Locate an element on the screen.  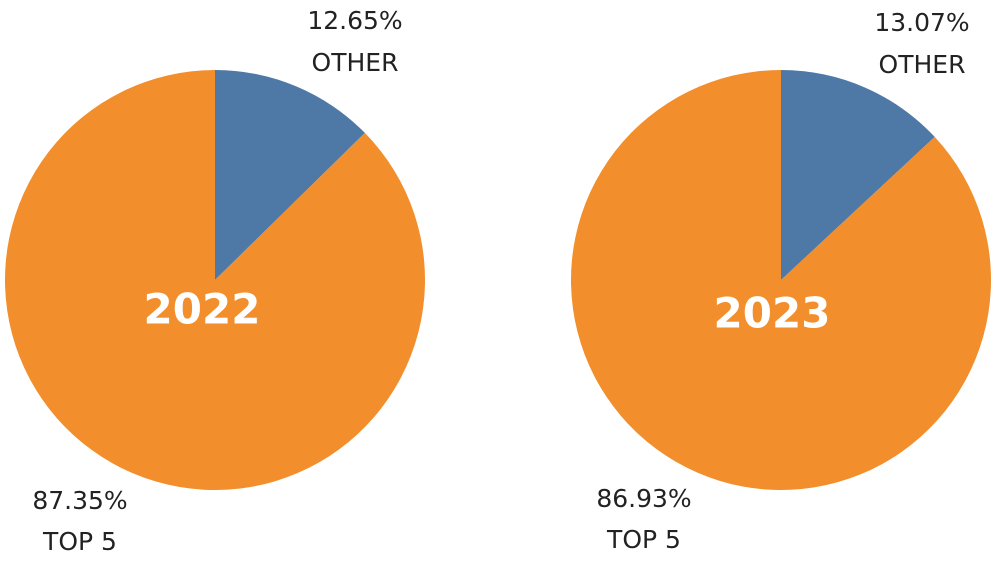
value-label: 87.35% is located at coordinates (79, 500).